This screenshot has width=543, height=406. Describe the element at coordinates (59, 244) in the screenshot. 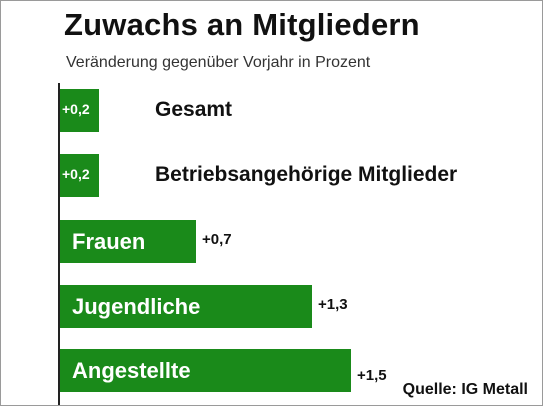

I see `chart-axis-line` at that location.